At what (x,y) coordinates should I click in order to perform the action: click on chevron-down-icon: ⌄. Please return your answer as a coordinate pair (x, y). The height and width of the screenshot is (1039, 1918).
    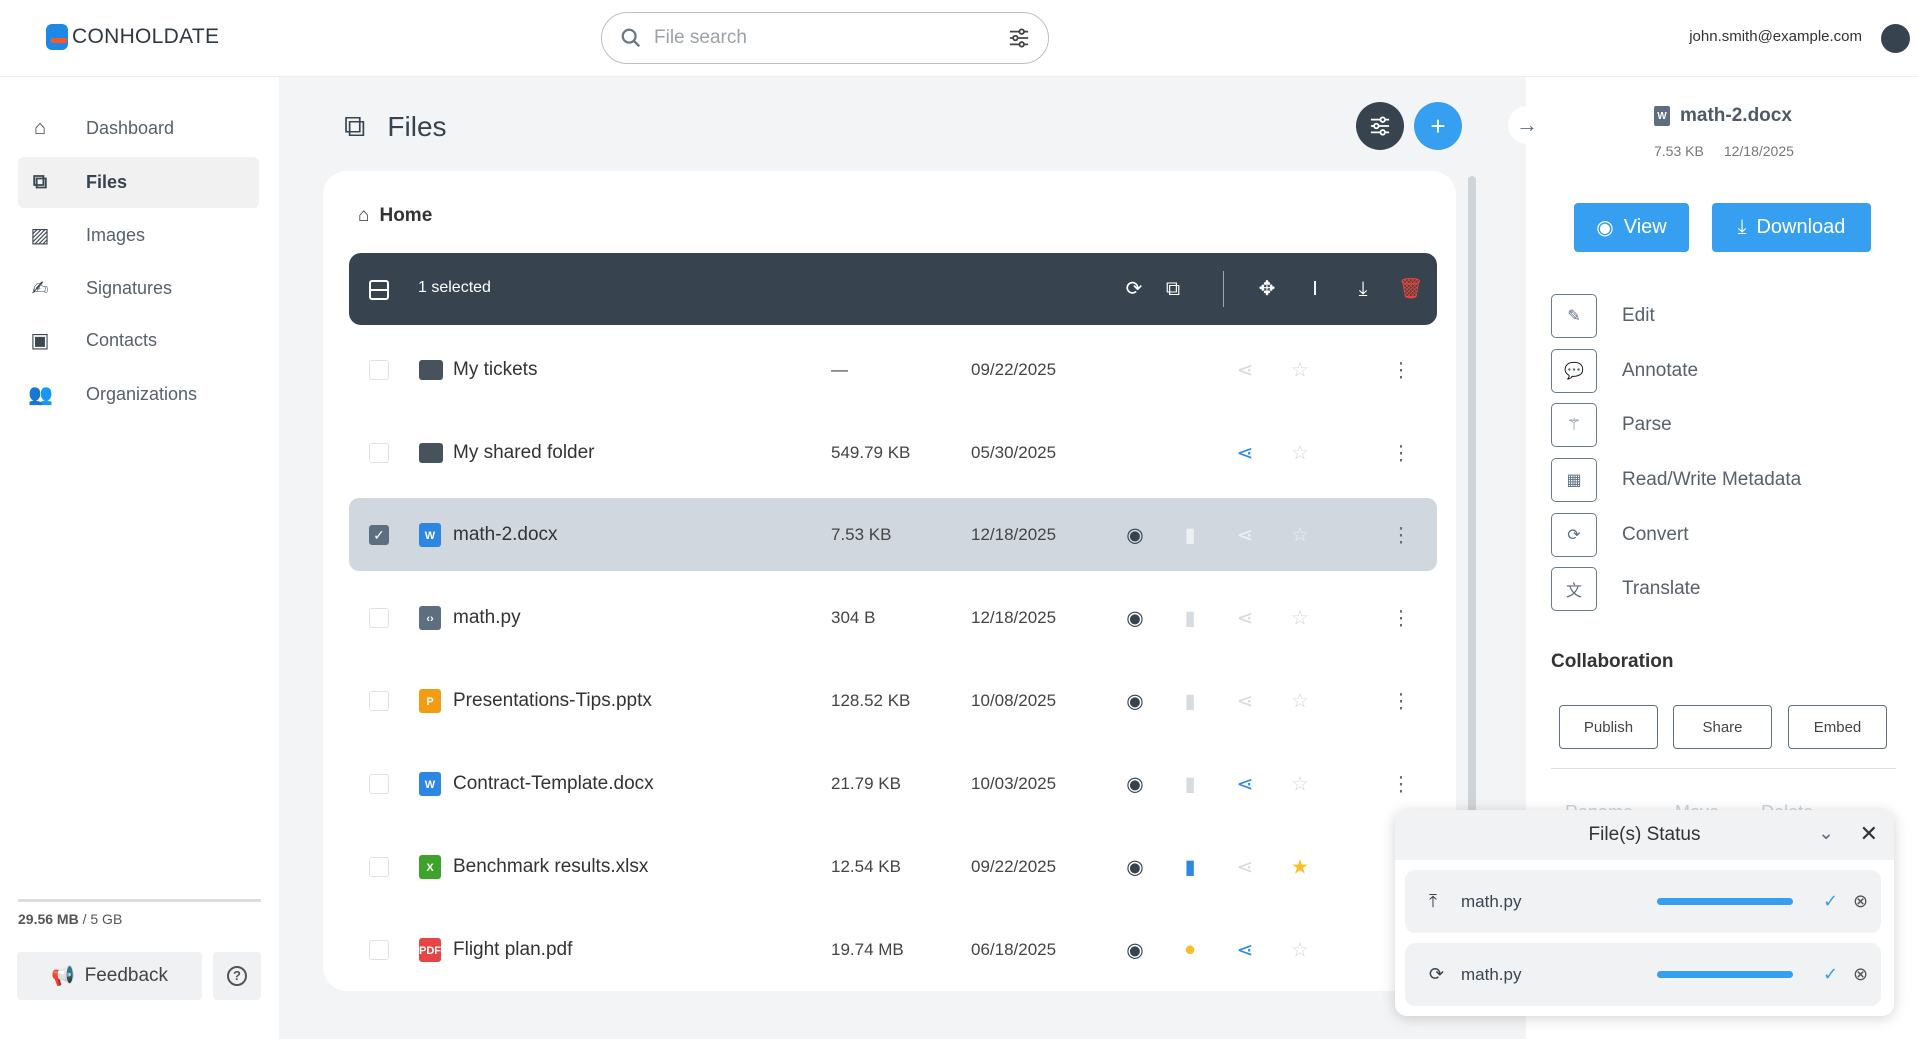
    Looking at the image, I should click on (1826, 833).